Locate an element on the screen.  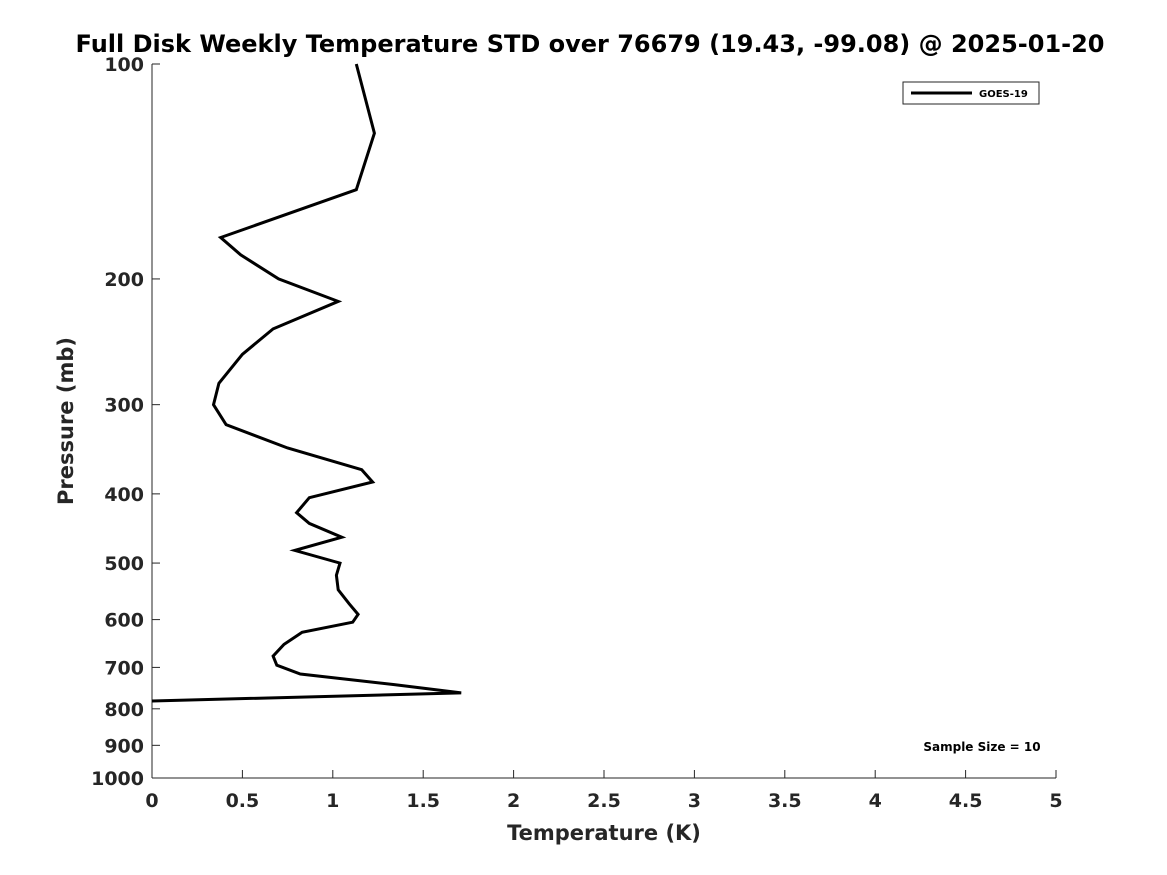
x-tick-label: 3.5 is located at coordinates (785, 801).